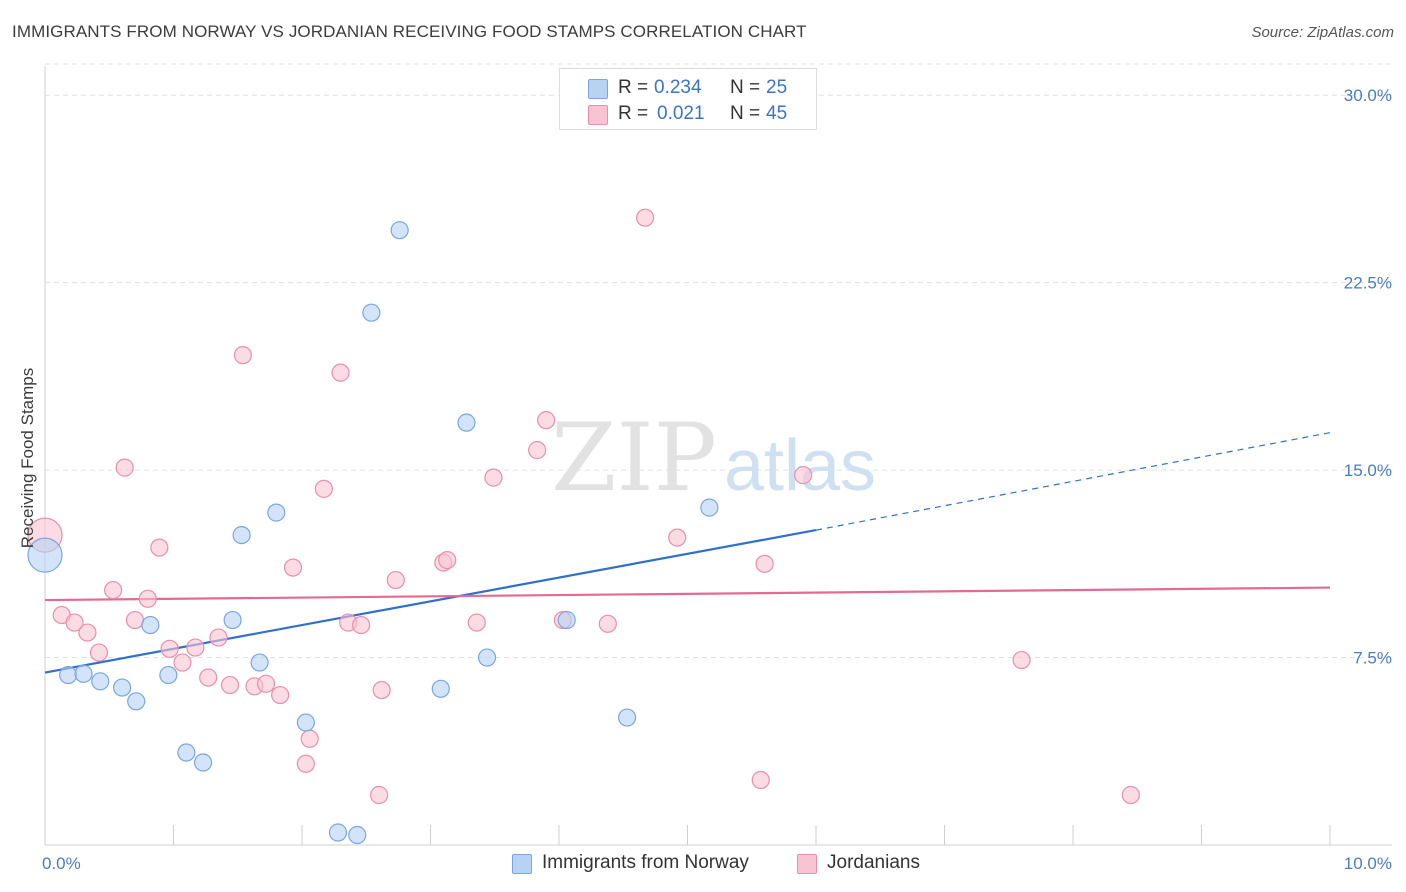 Image resolution: width=1406 pixels, height=892 pixels. Describe the element at coordinates (687, 594) in the screenshot. I see `trend-line-jordanians` at that location.